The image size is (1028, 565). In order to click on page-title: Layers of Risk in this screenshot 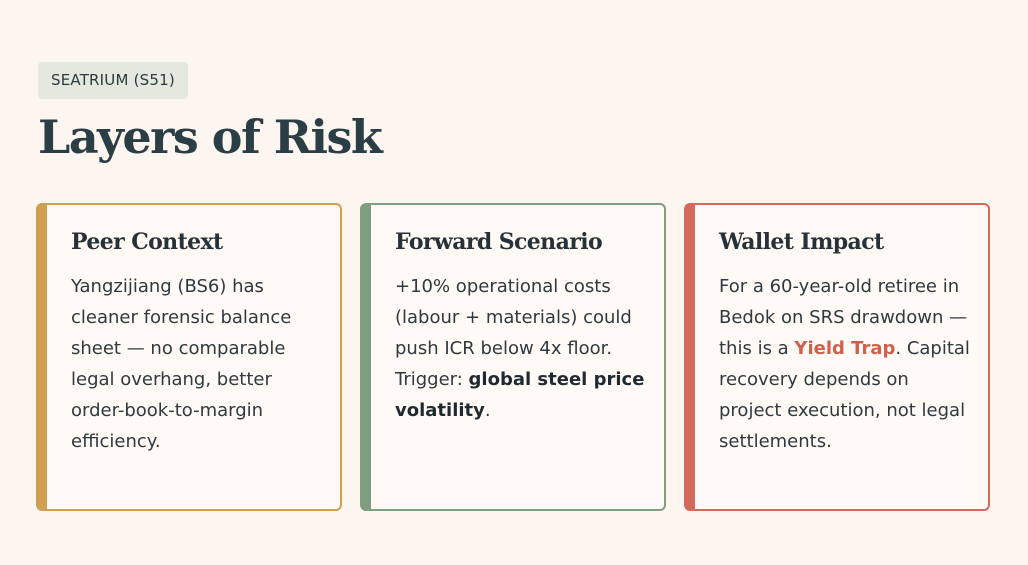, I will do `click(210, 137)`.